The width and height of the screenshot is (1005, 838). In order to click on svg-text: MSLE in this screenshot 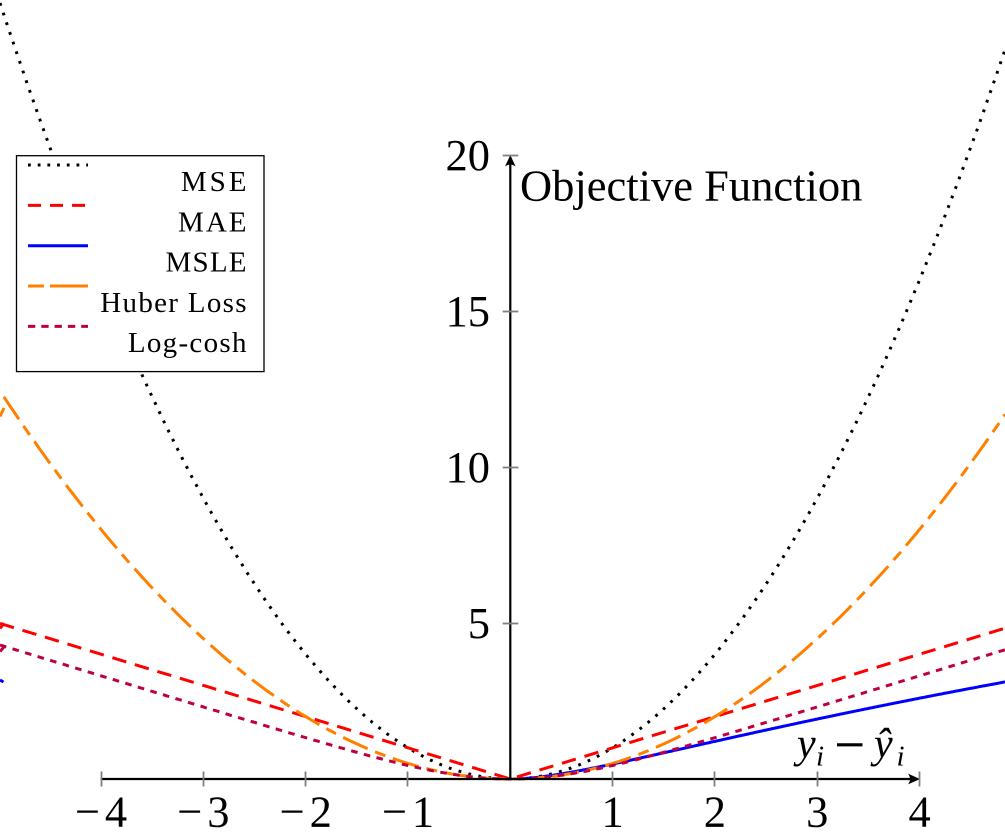, I will do `click(207, 263)`.